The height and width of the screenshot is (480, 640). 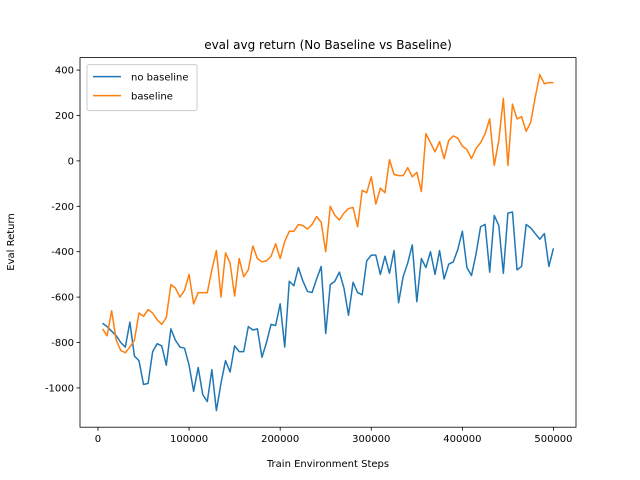 I want to click on x-tick-label: 300000, so click(x=371, y=439).